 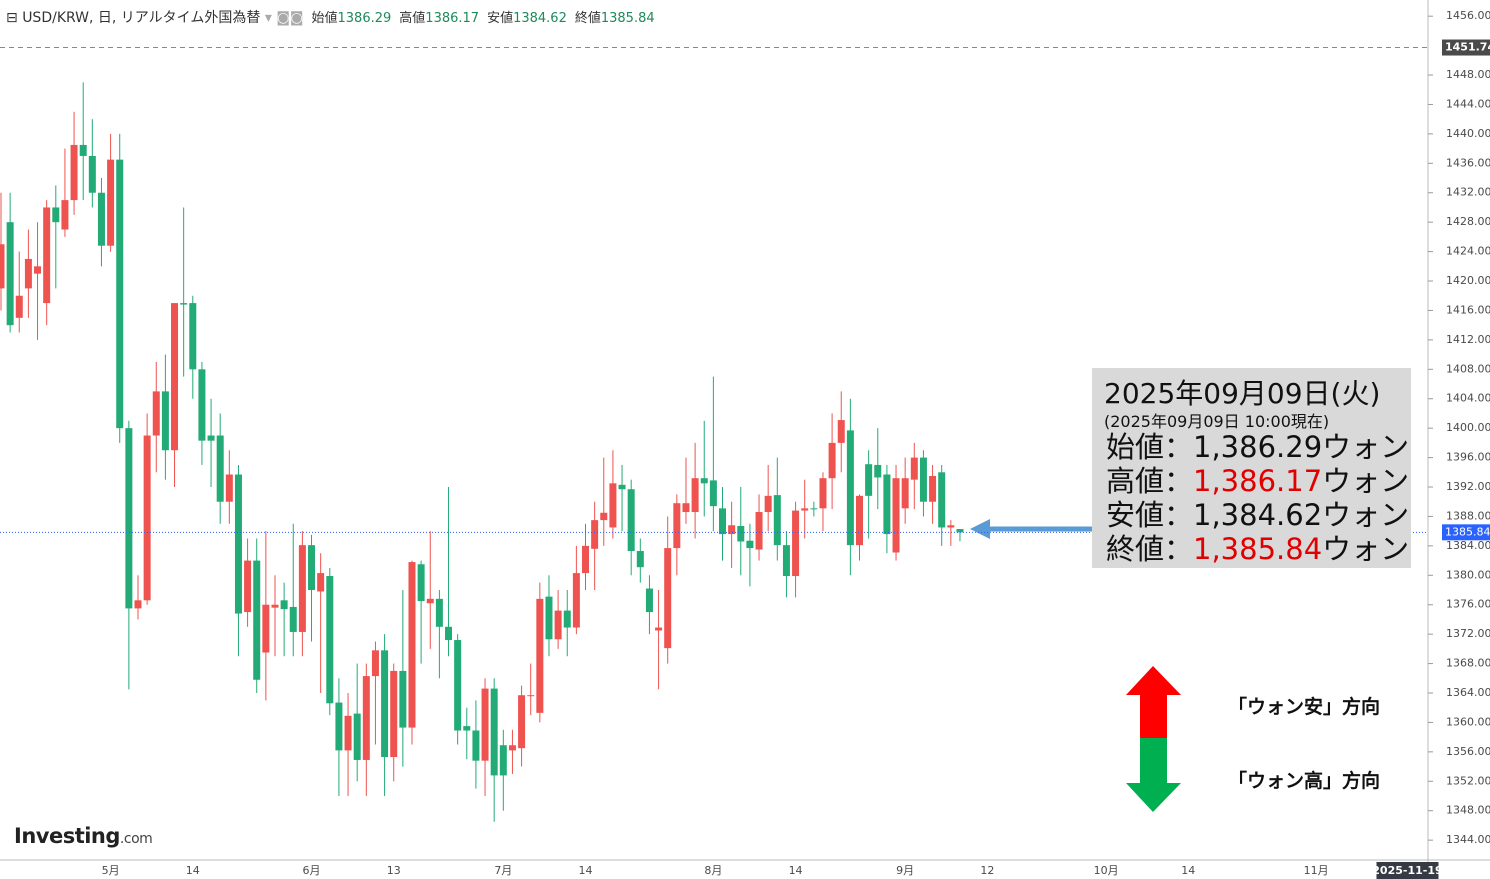 I want to click on y-tick-label: 1348.00, so click(x=1468, y=810).